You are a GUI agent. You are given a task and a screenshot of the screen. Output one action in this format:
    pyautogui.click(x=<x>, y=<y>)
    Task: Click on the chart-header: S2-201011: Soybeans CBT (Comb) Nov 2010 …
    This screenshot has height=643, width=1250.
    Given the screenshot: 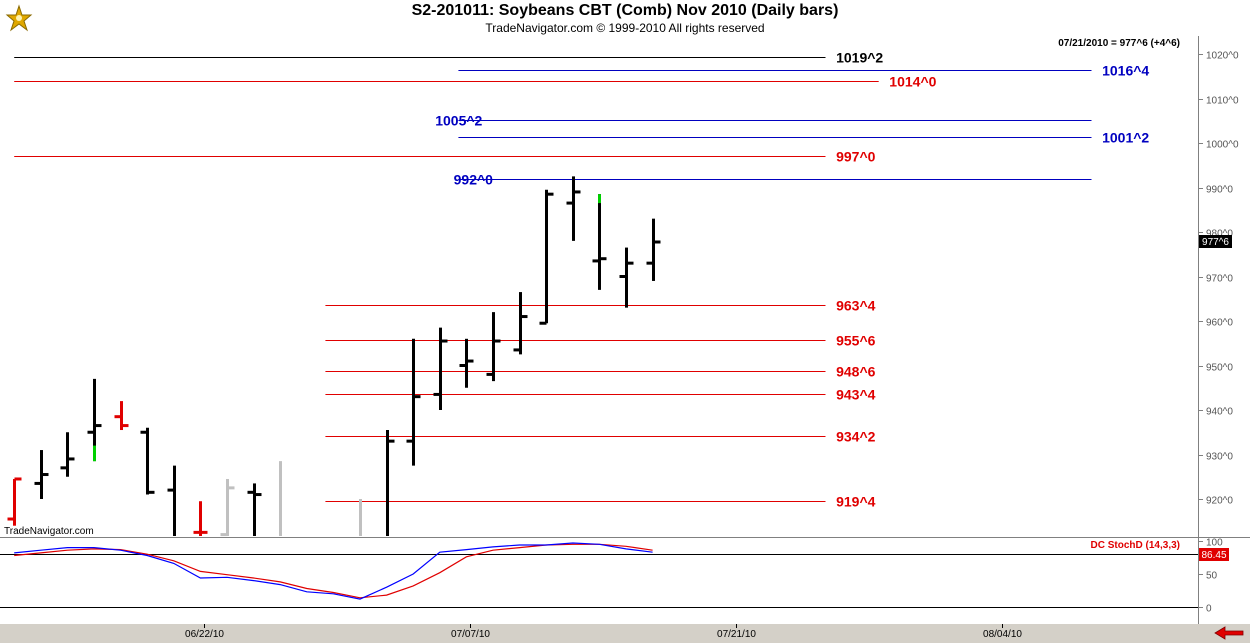 What is the action you would take?
    pyautogui.click(x=625, y=18)
    